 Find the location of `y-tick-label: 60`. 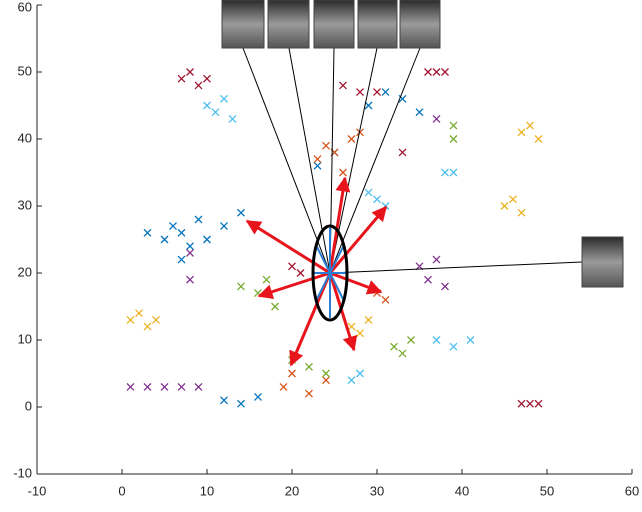

y-tick-label: 60 is located at coordinates (25, 7).